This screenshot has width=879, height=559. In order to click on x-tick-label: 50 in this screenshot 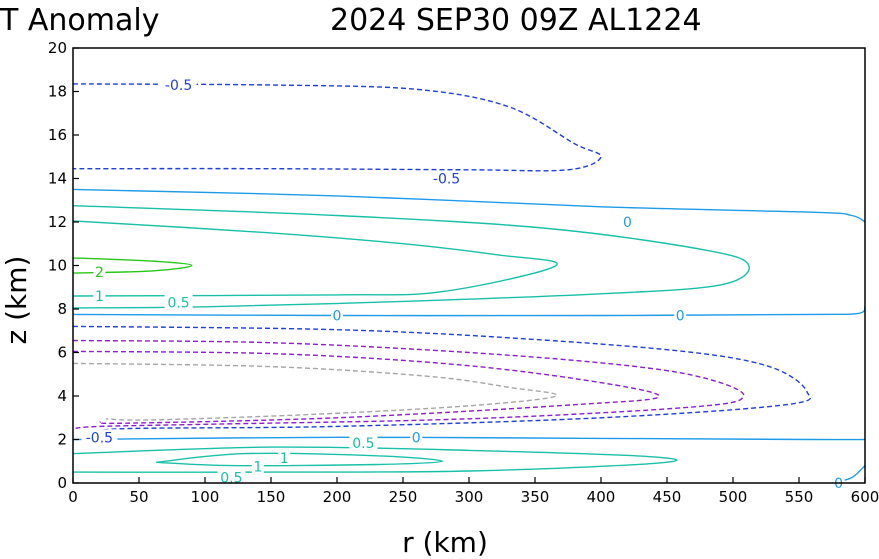, I will do `click(138, 497)`.